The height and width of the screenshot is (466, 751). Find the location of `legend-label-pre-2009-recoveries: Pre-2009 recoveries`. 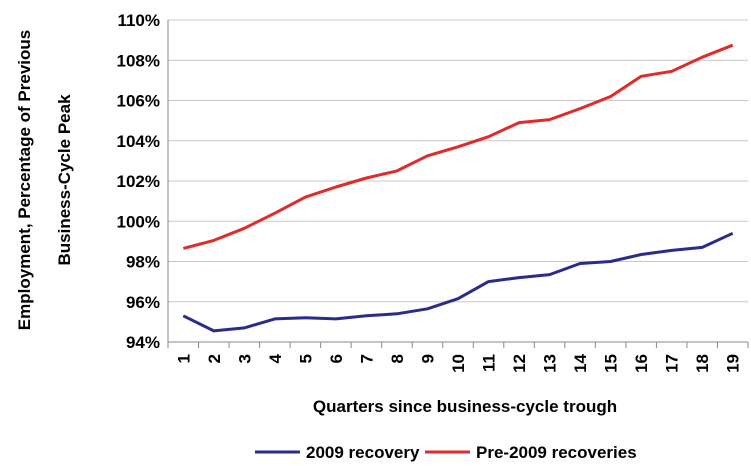

legend-label-pre-2009-recoveries: Pre-2009 recoveries is located at coordinates (556, 452).